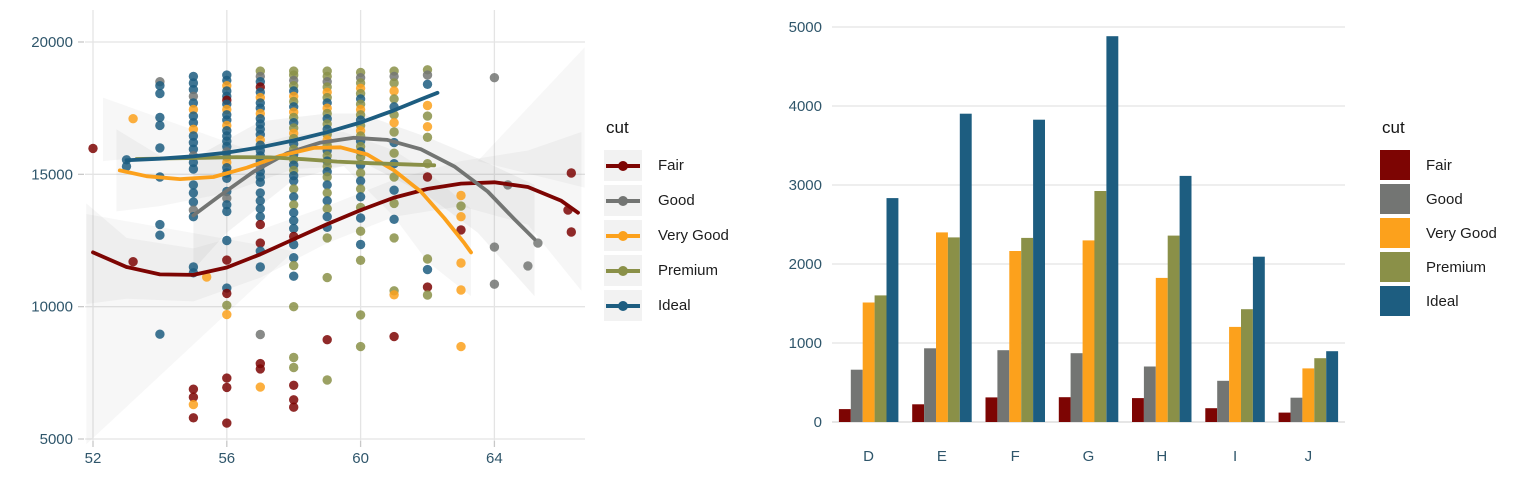  Describe the element at coordinates (494, 458) in the screenshot. I see `svg-text: 64` at that location.